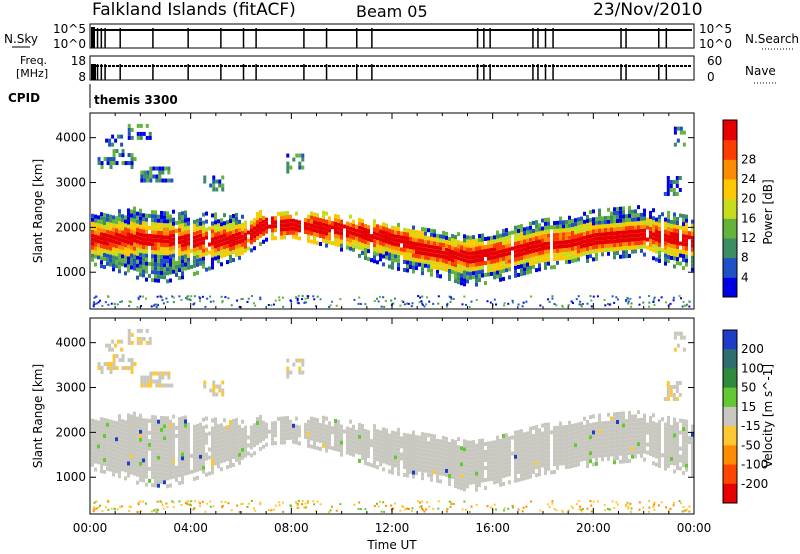  What do you see at coordinates (772, 39) in the screenshot?
I see `nsearch-label: N.Search` at bounding box center [772, 39].